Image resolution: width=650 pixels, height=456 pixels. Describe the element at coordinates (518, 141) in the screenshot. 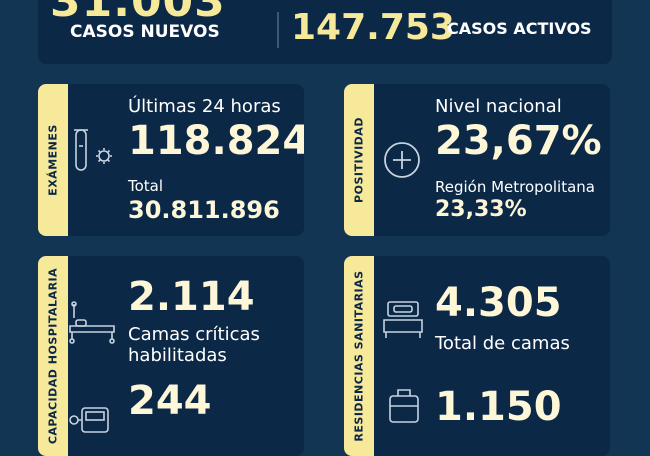

I see `positivity-national-value: 23,67%` at that location.